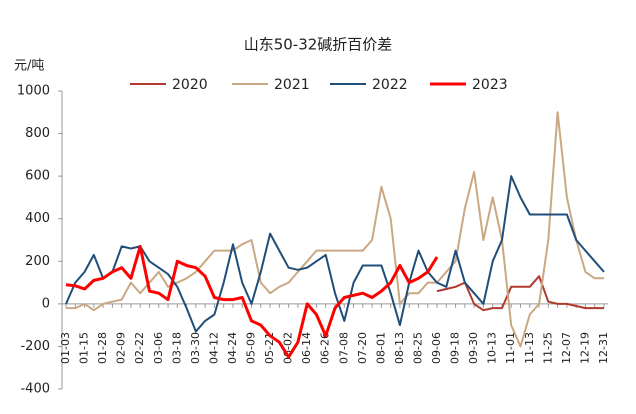 This screenshot has width=636, height=414. Describe the element at coordinates (37, 133) in the screenshot. I see `y-tick-label: 800` at that location.